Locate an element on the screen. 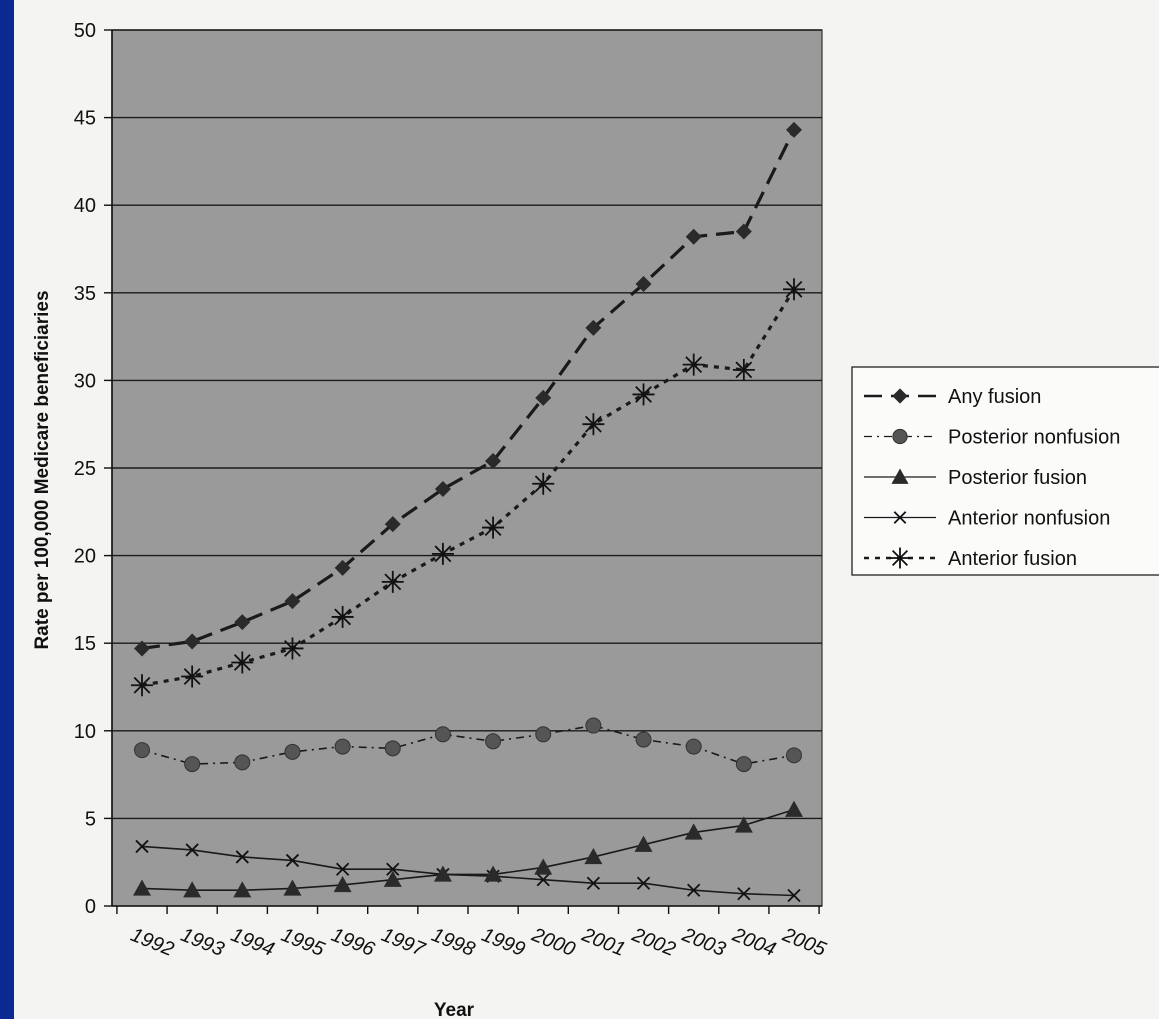  y-tick-label: 35 is located at coordinates (85, 294).